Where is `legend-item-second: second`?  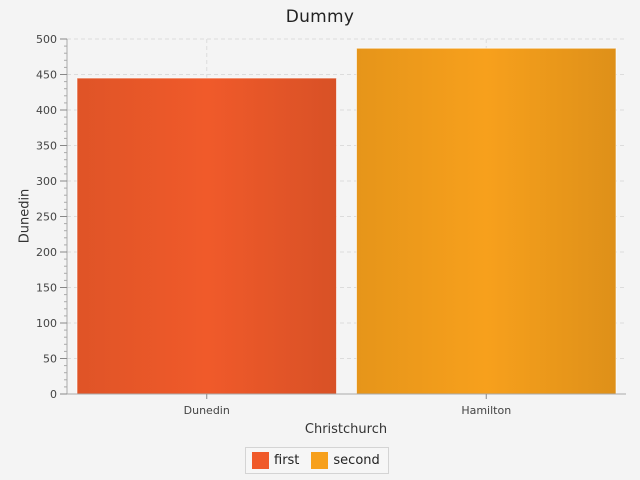 legend-item-second: second is located at coordinates (345, 460).